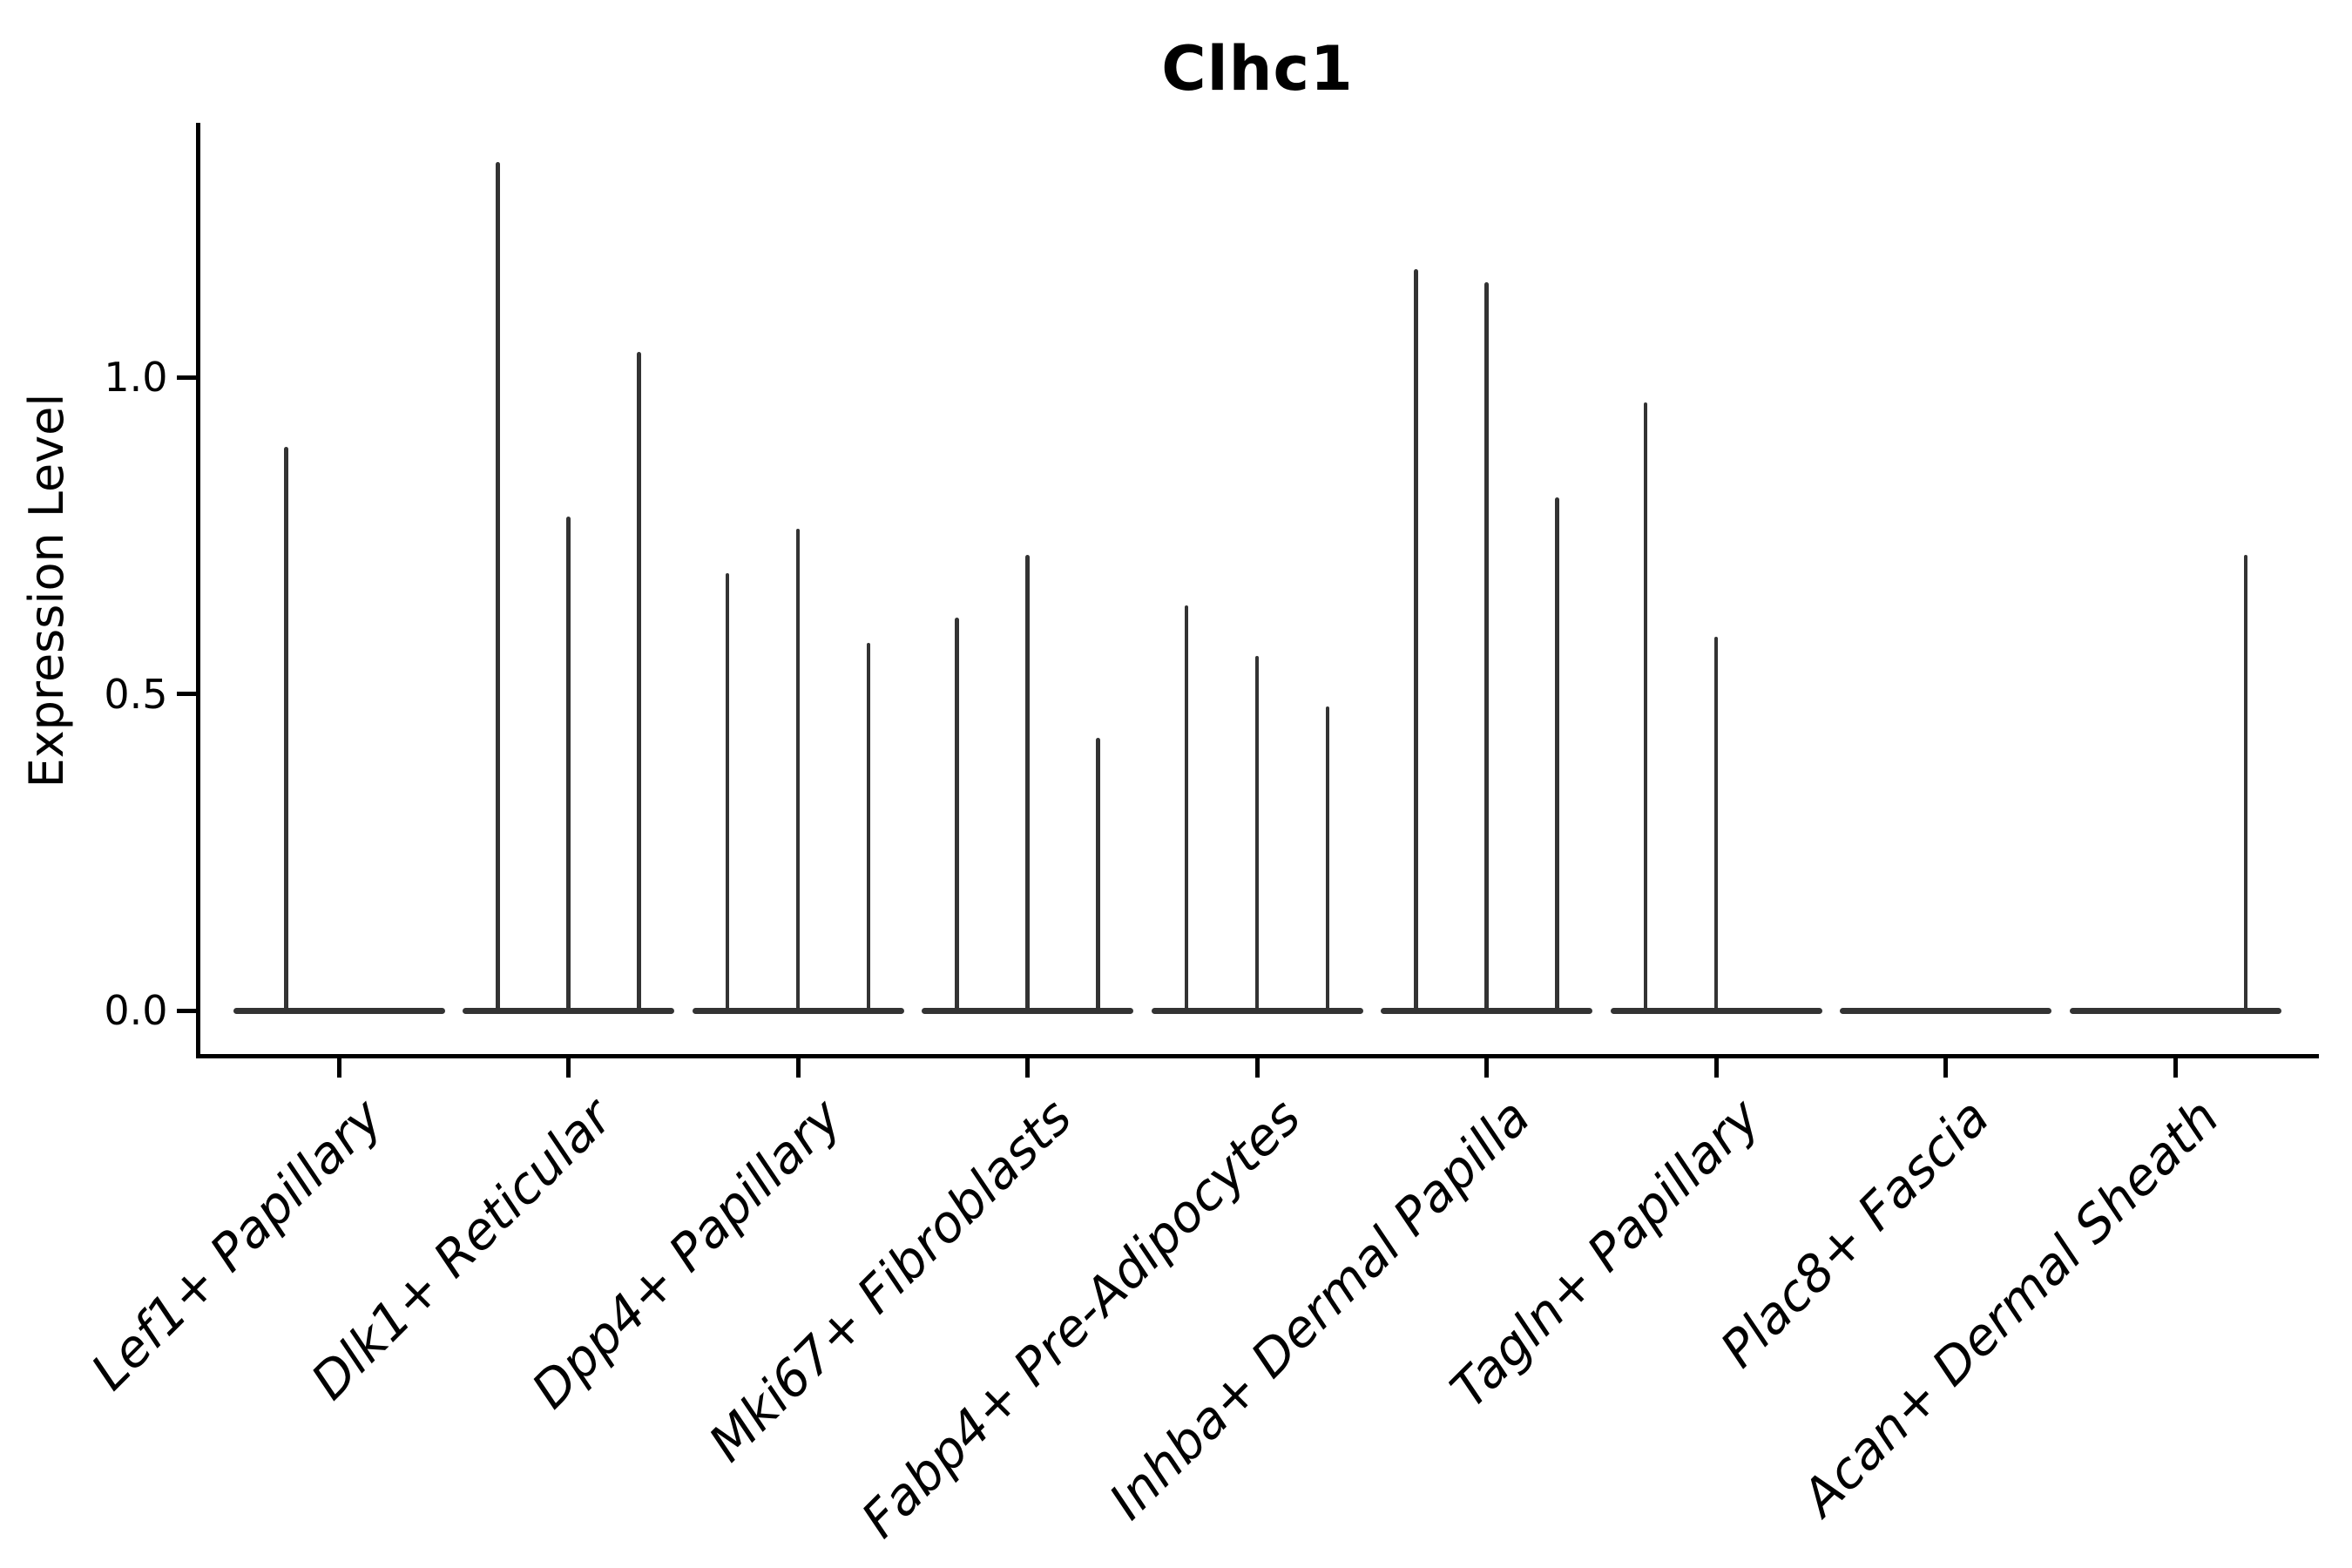 The height and width of the screenshot is (1568, 2352). What do you see at coordinates (2010, 1307) in the screenshot?
I see `x-tick-label: Acan+ Dermal Sheath` at bounding box center [2010, 1307].